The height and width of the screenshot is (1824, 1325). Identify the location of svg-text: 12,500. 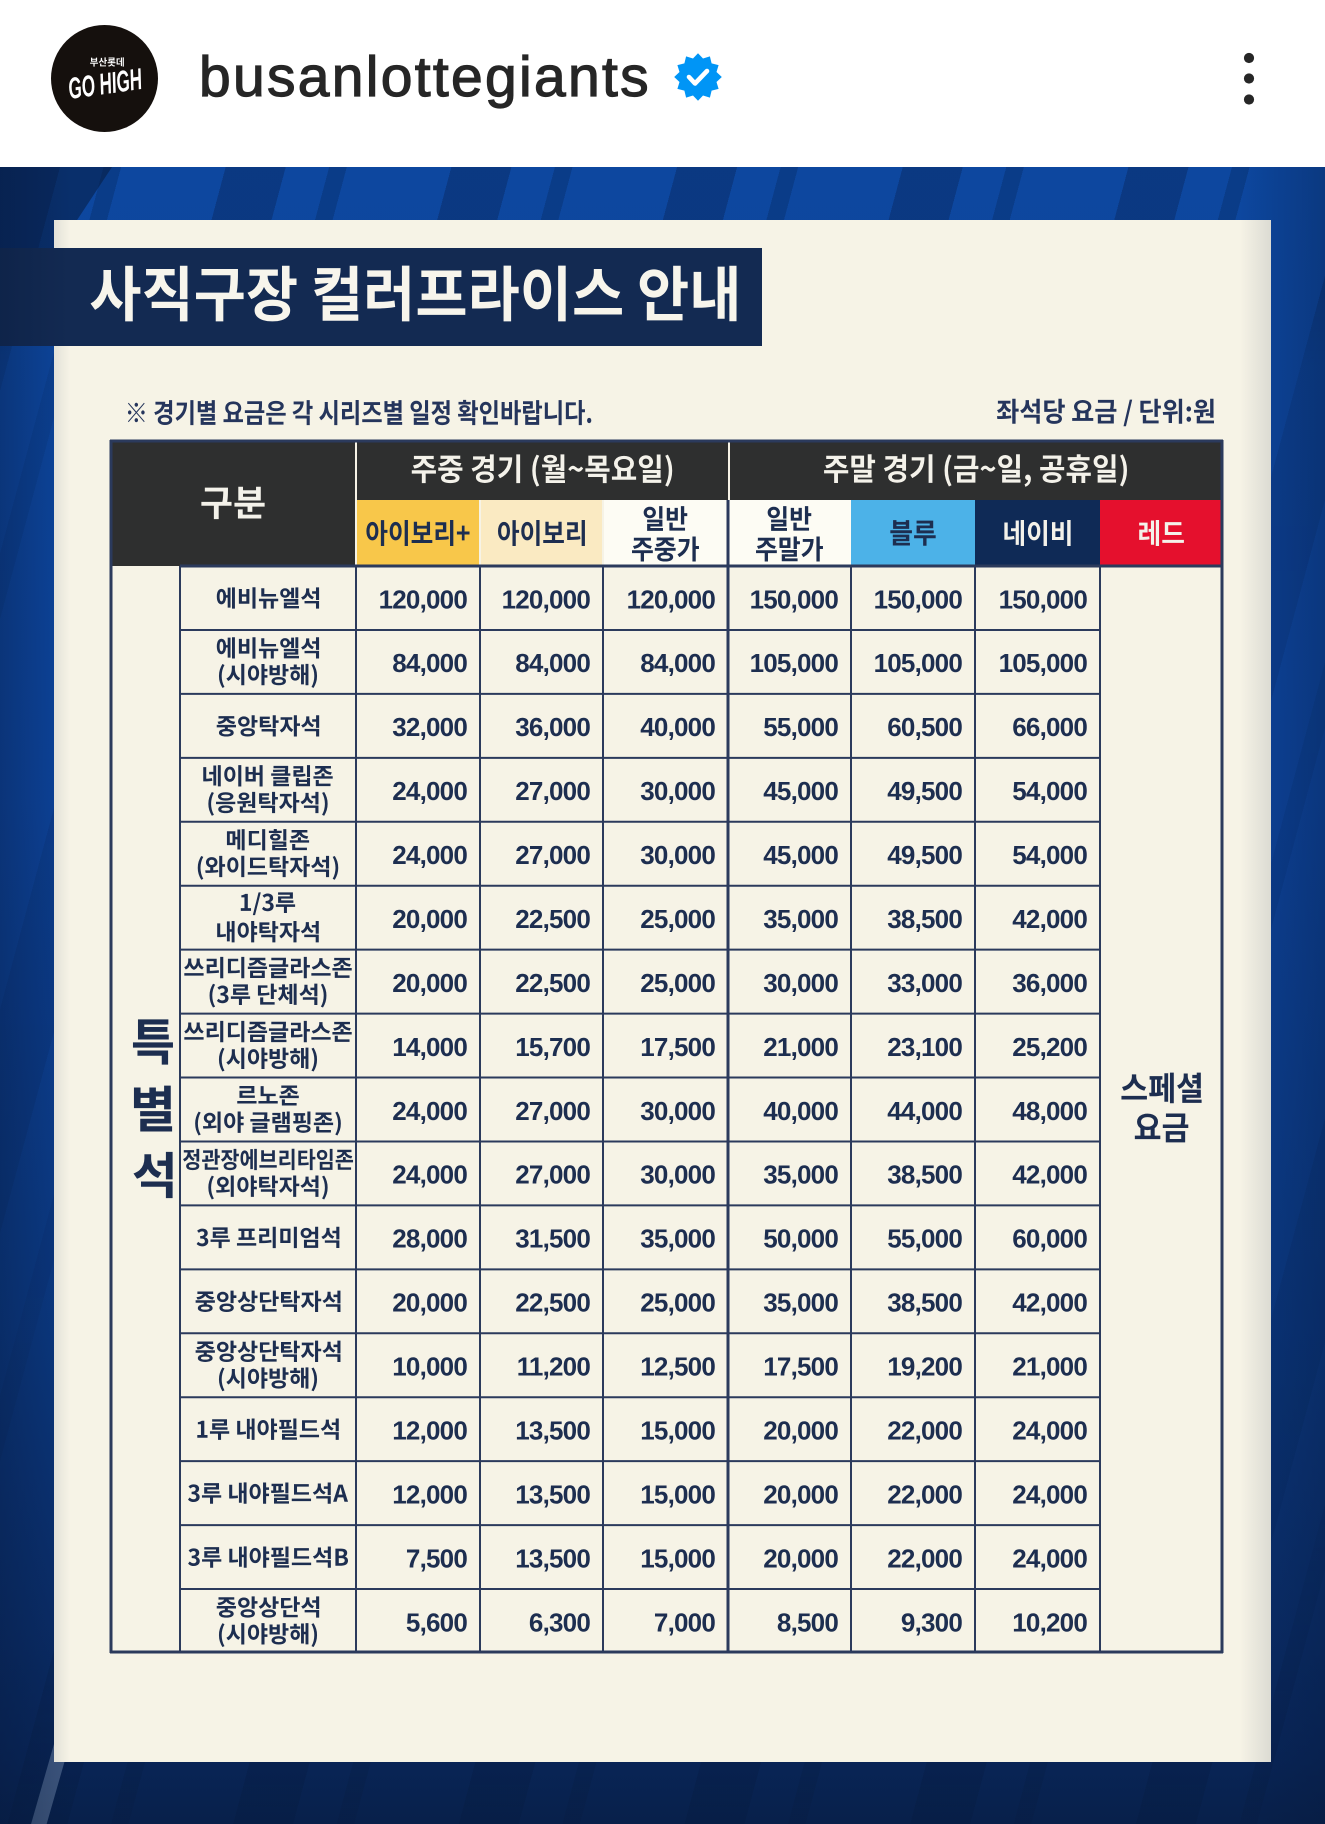
(677, 1367).